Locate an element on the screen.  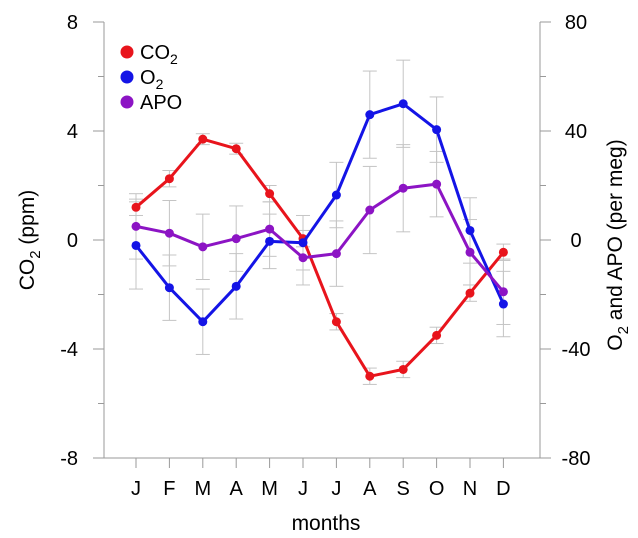
right-tick-label: -80 is located at coordinates (576, 459).